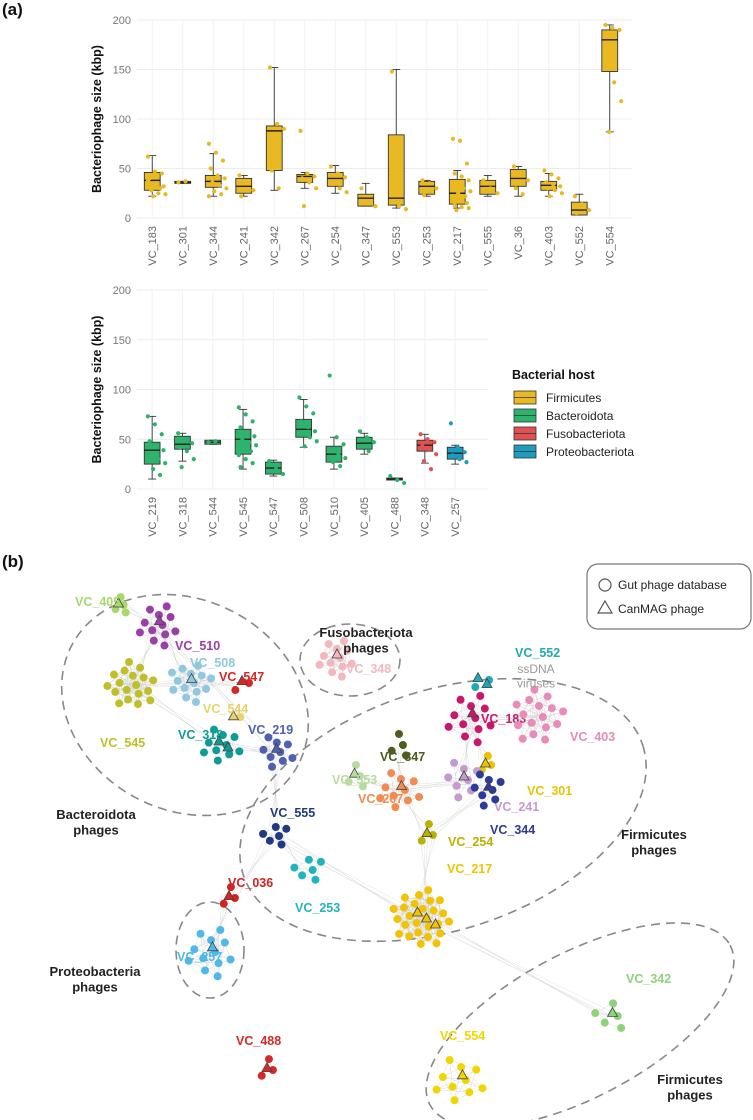 This screenshot has height=1120, width=753. What do you see at coordinates (631, 1002) in the screenshot?
I see `cluster-VC_342: VC_342` at bounding box center [631, 1002].